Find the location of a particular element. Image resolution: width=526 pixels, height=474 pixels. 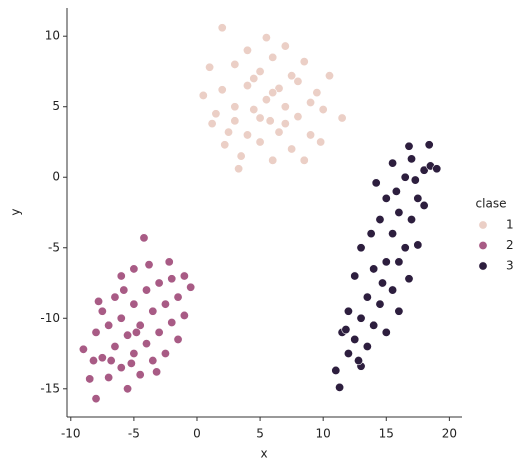

x-axis-label: x is located at coordinates (263, 454).